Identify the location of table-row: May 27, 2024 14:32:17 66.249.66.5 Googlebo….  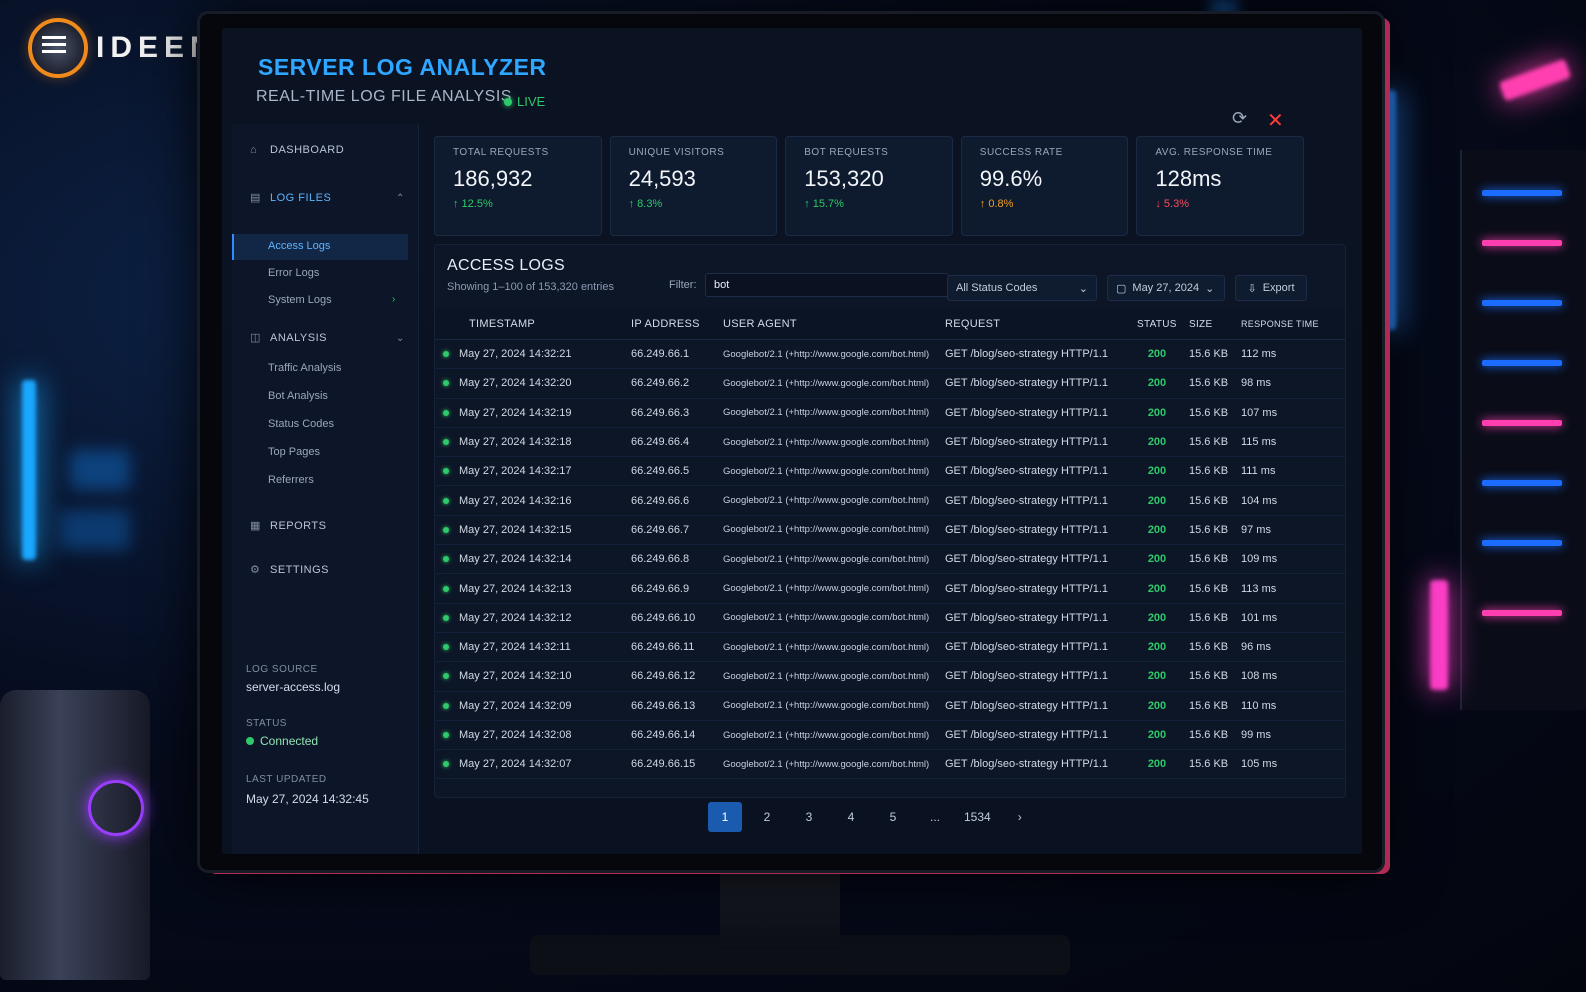
(890, 471).